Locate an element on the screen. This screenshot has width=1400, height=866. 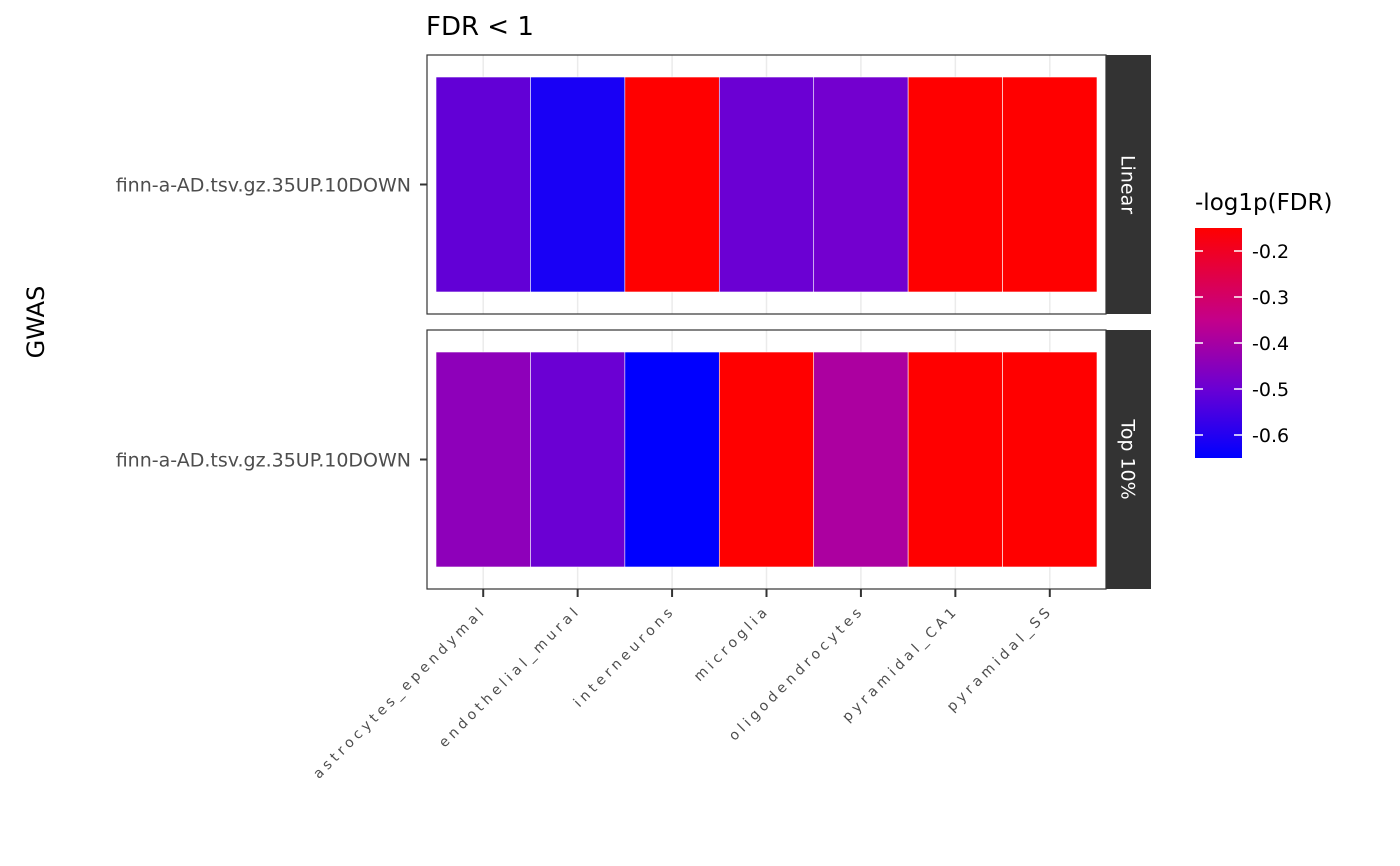
legend-title: -log1p(FDR) is located at coordinates (1263, 203).